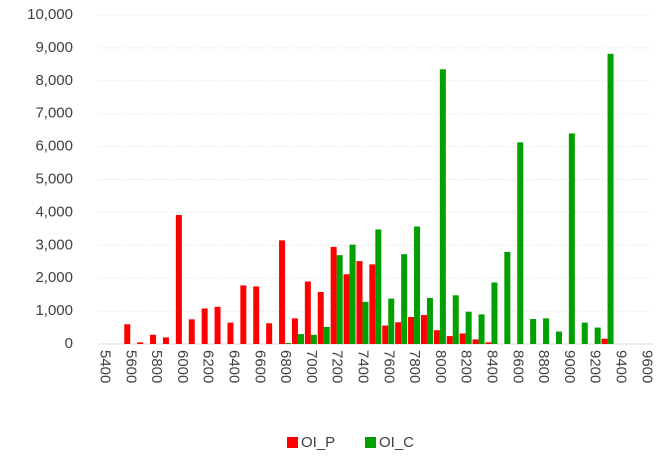  What do you see at coordinates (104, 366) in the screenshot?
I see `x-tick-label: 5400` at bounding box center [104, 366].